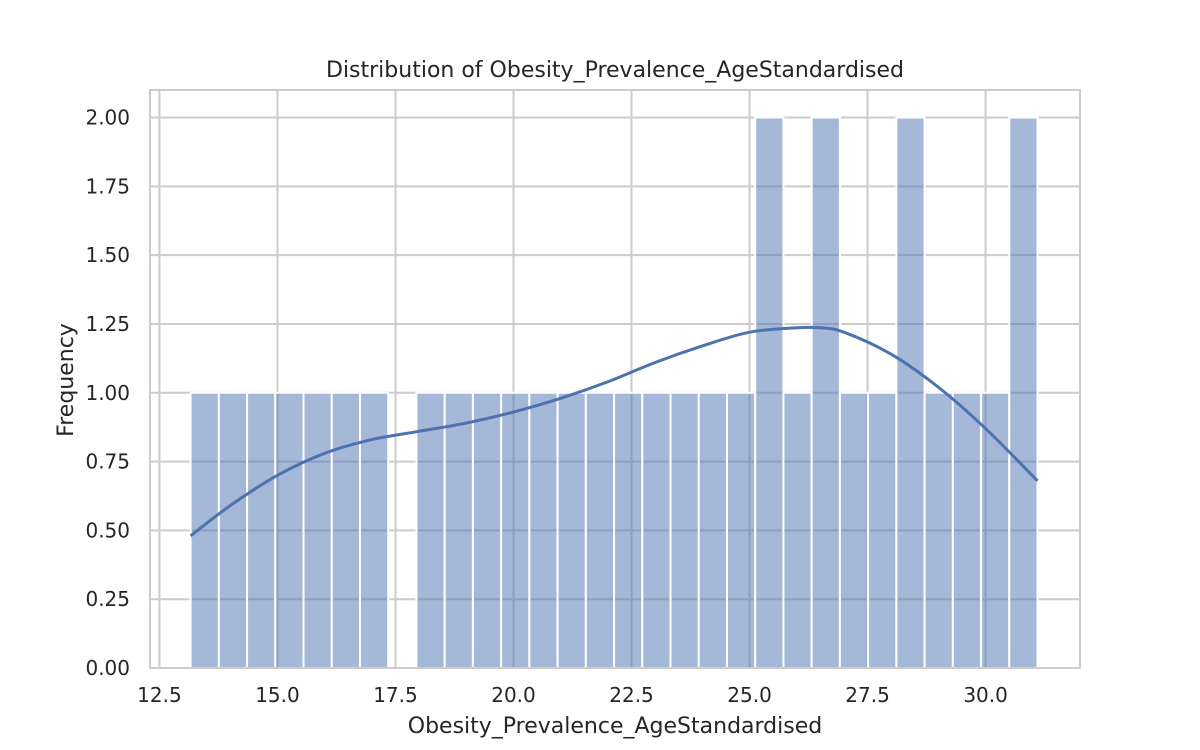 The height and width of the screenshot is (750, 1200). I want to click on x-tick-label: 20.0, so click(513, 695).